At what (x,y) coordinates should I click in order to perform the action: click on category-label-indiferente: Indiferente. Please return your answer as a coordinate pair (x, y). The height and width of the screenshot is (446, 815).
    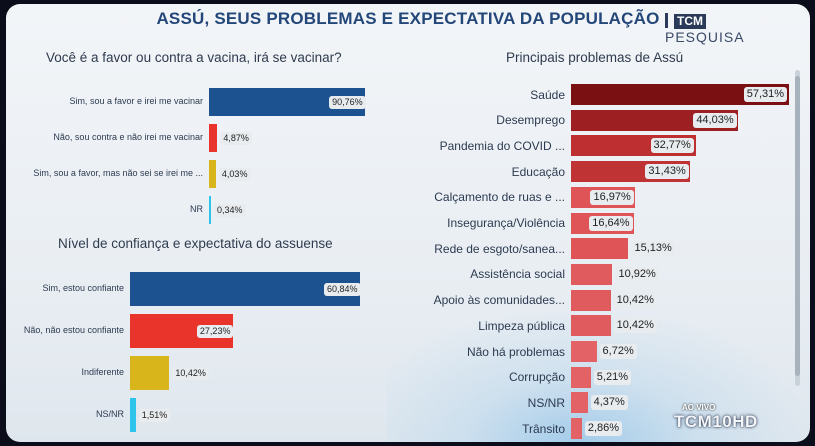
    Looking at the image, I should click on (102, 372).